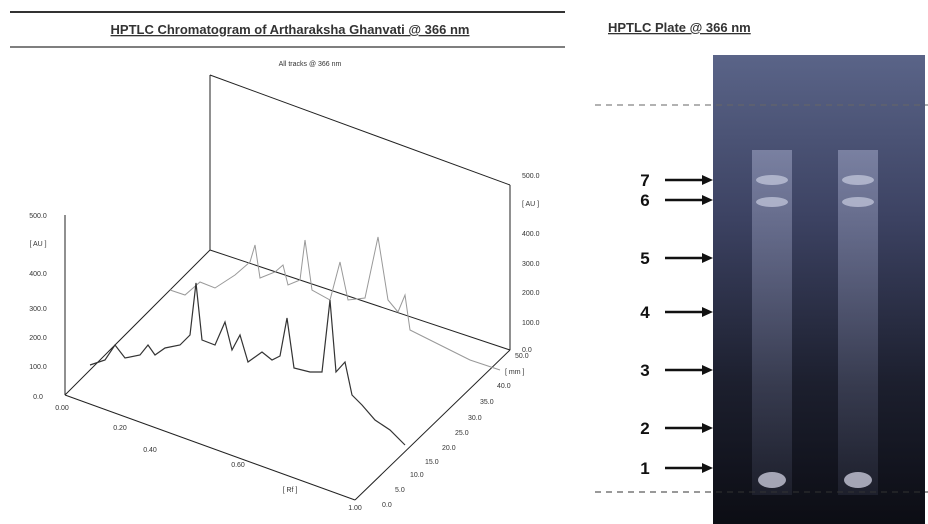 This screenshot has width=928, height=524. Describe the element at coordinates (815, 331) in the screenshot. I see `spots` at that location.